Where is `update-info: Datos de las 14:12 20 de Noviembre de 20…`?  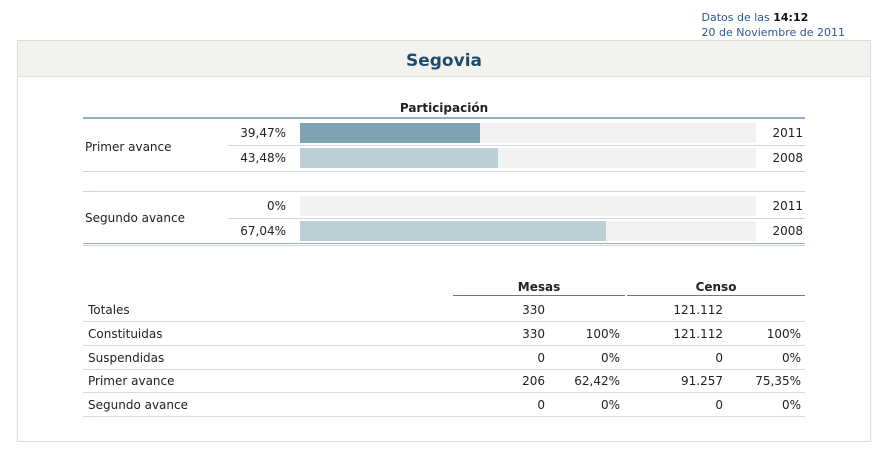
update-info: Datos de las 14:12 20 de Noviembre de 20… is located at coordinates (773, 25).